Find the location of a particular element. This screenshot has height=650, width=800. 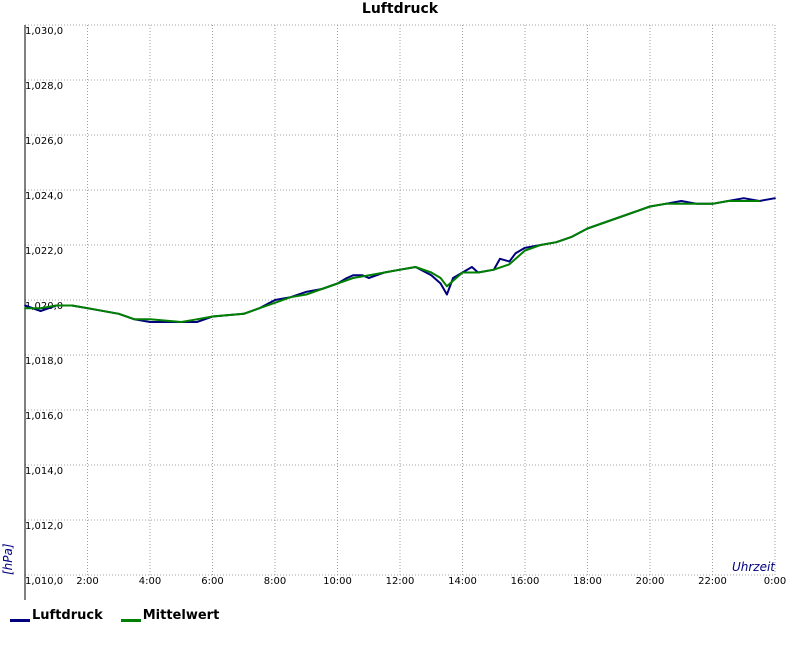

legend-item-mittelwert: Mittelwert is located at coordinates (170, 615).